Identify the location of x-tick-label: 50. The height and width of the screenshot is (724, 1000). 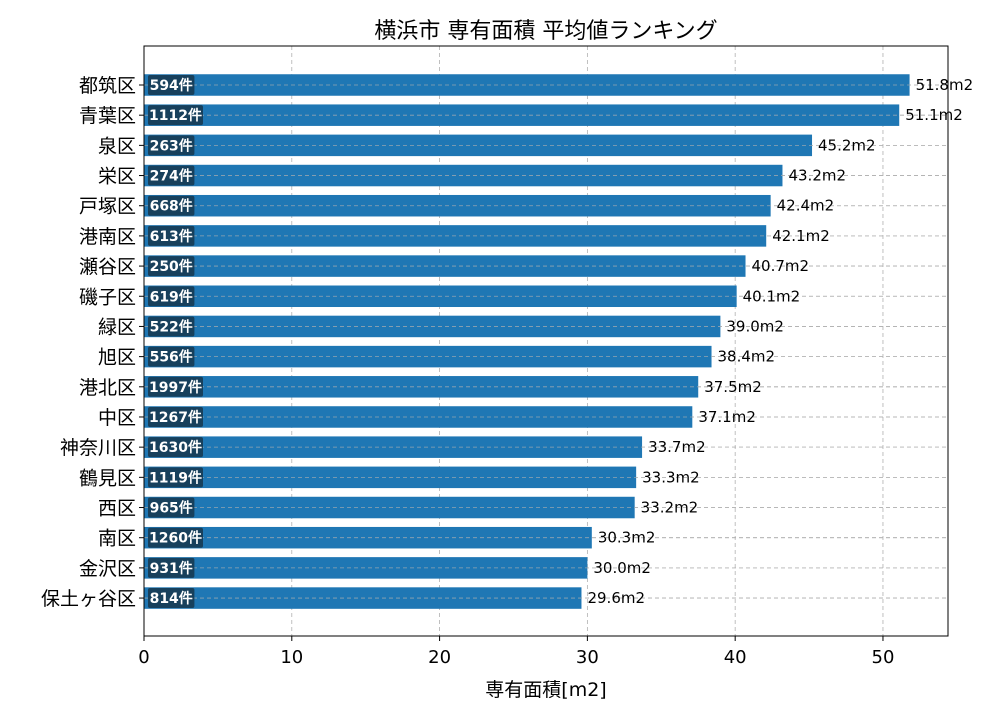
(883, 657).